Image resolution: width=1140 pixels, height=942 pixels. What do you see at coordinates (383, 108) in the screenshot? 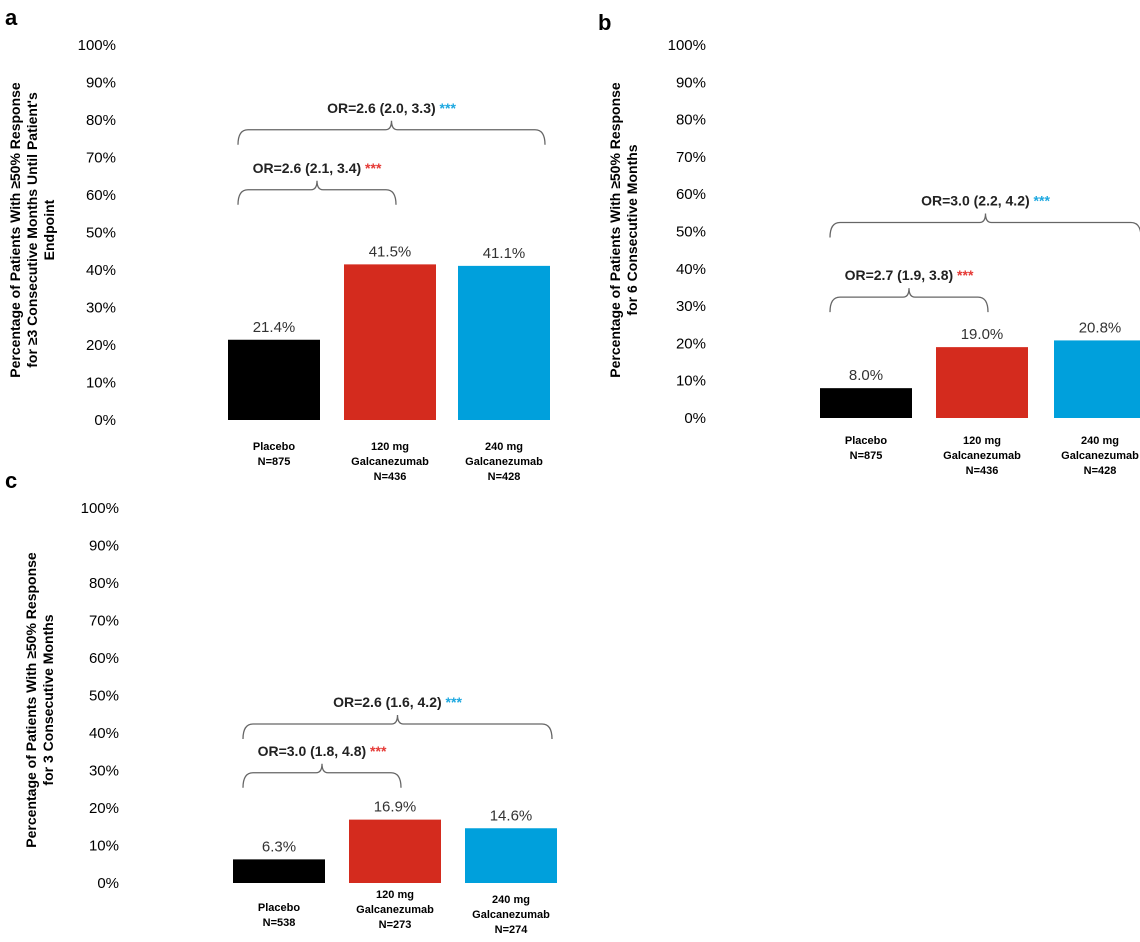
I see `odds-ratio-text: OR=2.6 (2.0, 3.3)` at bounding box center [383, 108].